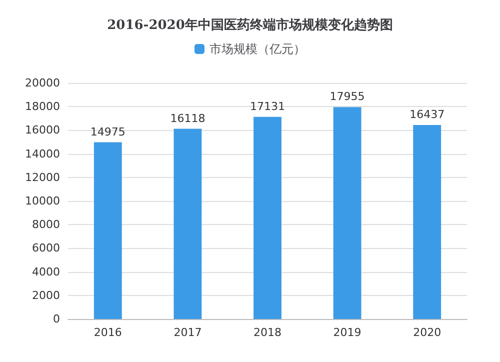 The image size is (500, 362). I want to click on data-label: 16437, so click(427, 115).